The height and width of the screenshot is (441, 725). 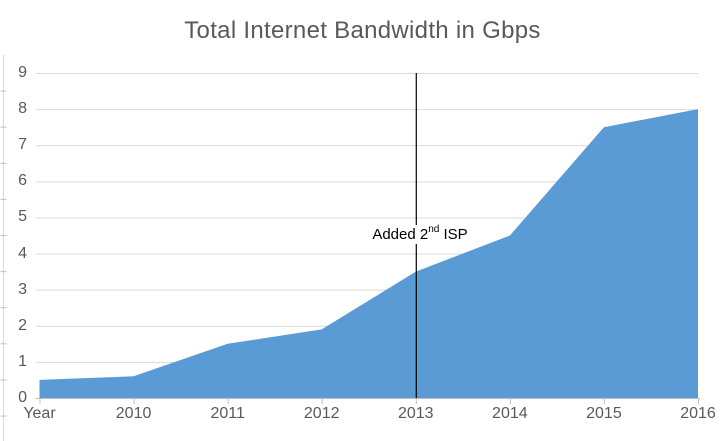 I want to click on y-tick-label-5: 5, so click(x=22, y=217).